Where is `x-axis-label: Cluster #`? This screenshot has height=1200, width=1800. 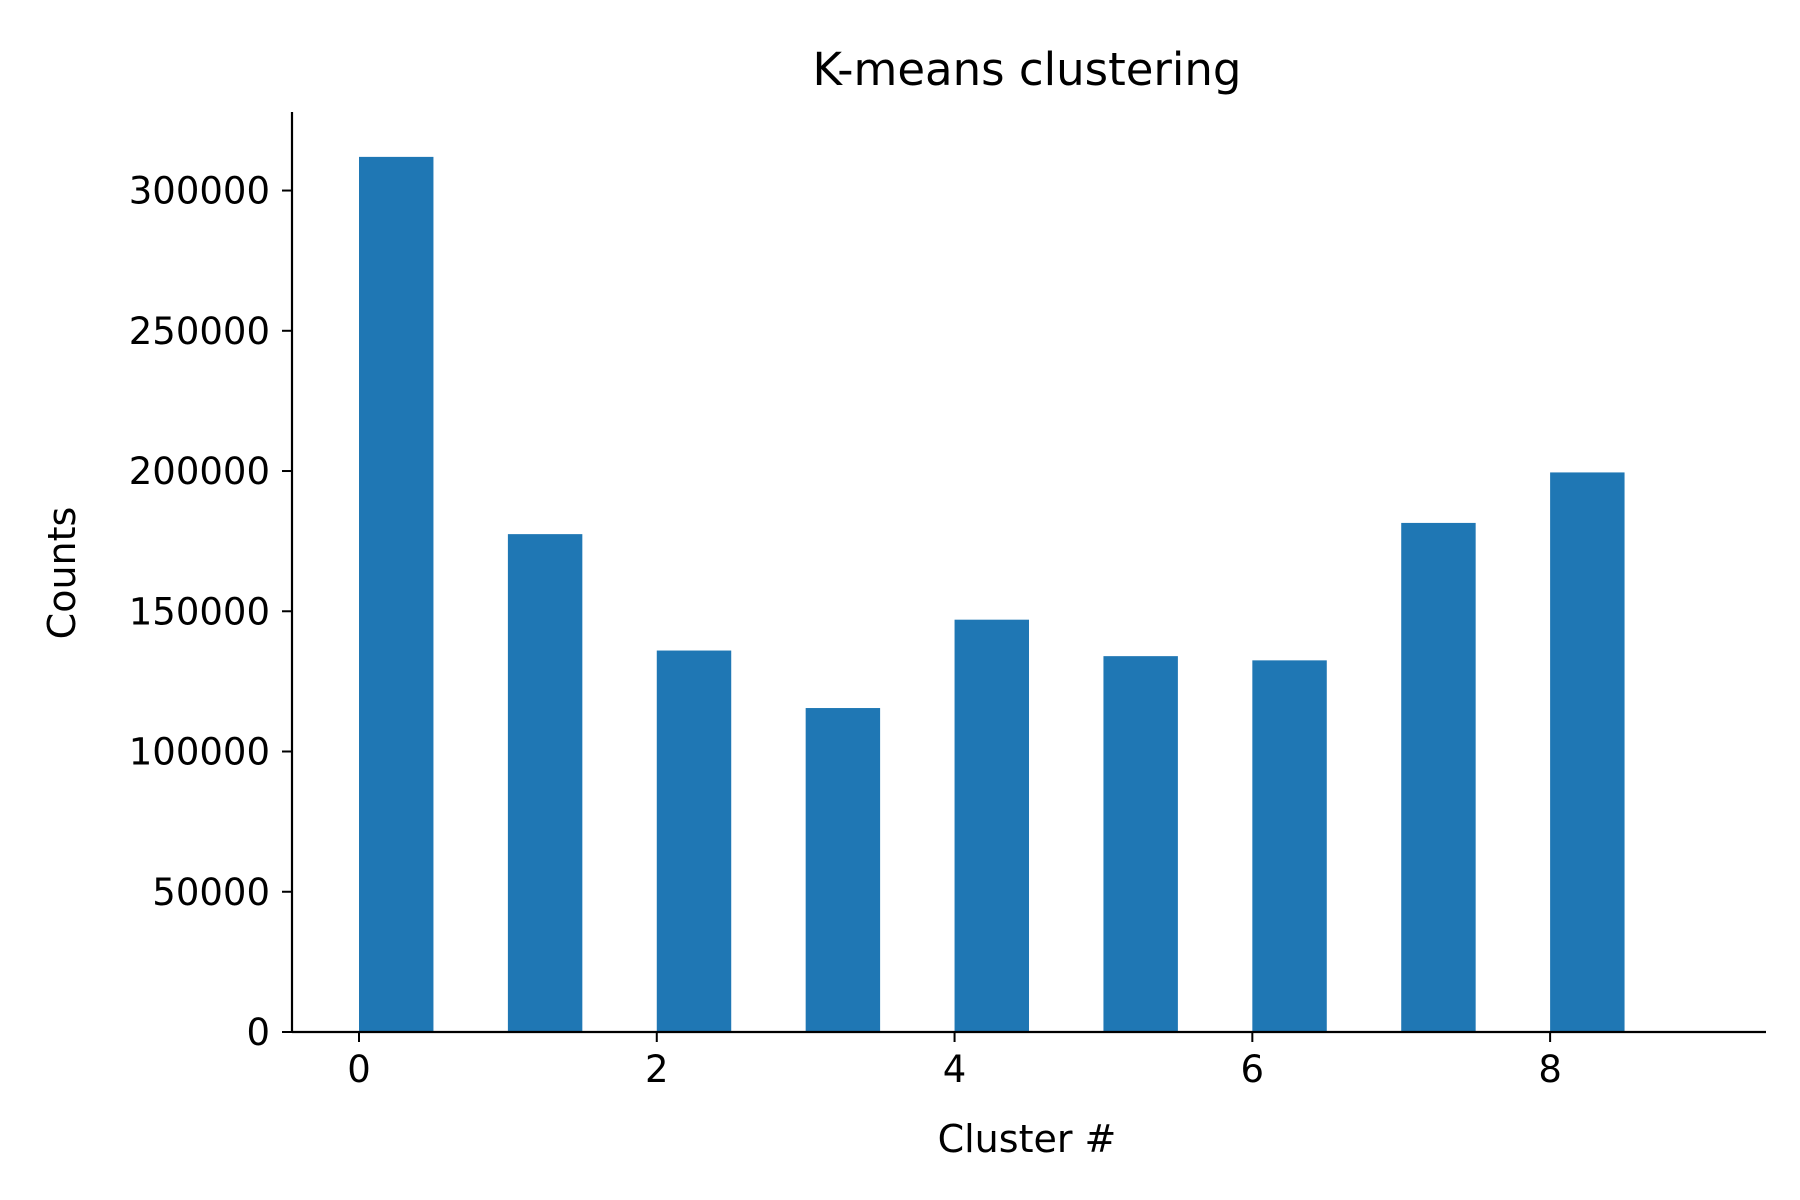
x-axis-label: Cluster # is located at coordinates (1027, 1139).